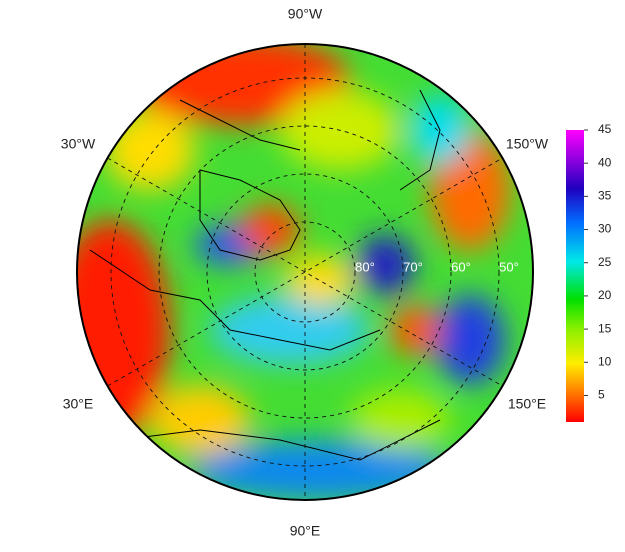  What do you see at coordinates (601, 395) in the screenshot?
I see `colorbar-tick-label: 5` at bounding box center [601, 395].